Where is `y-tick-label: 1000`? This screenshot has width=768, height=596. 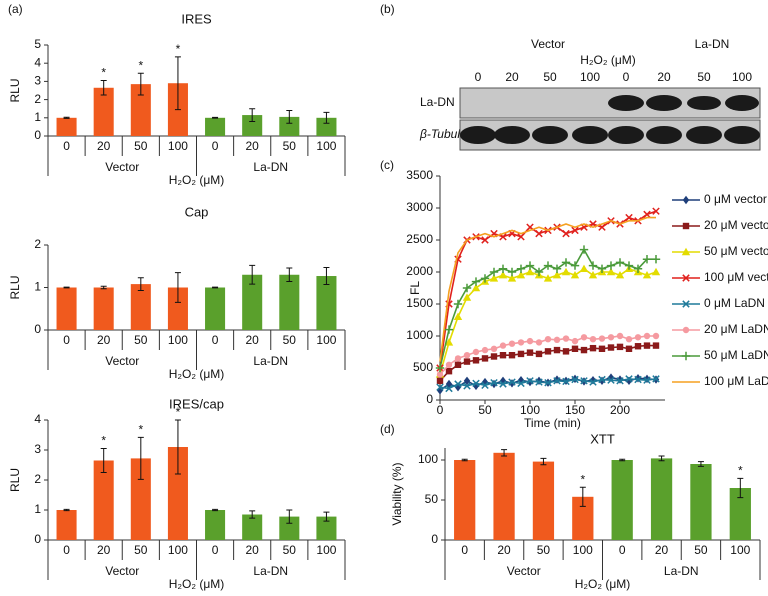
y-tick-label: 1000 is located at coordinates (419, 335).